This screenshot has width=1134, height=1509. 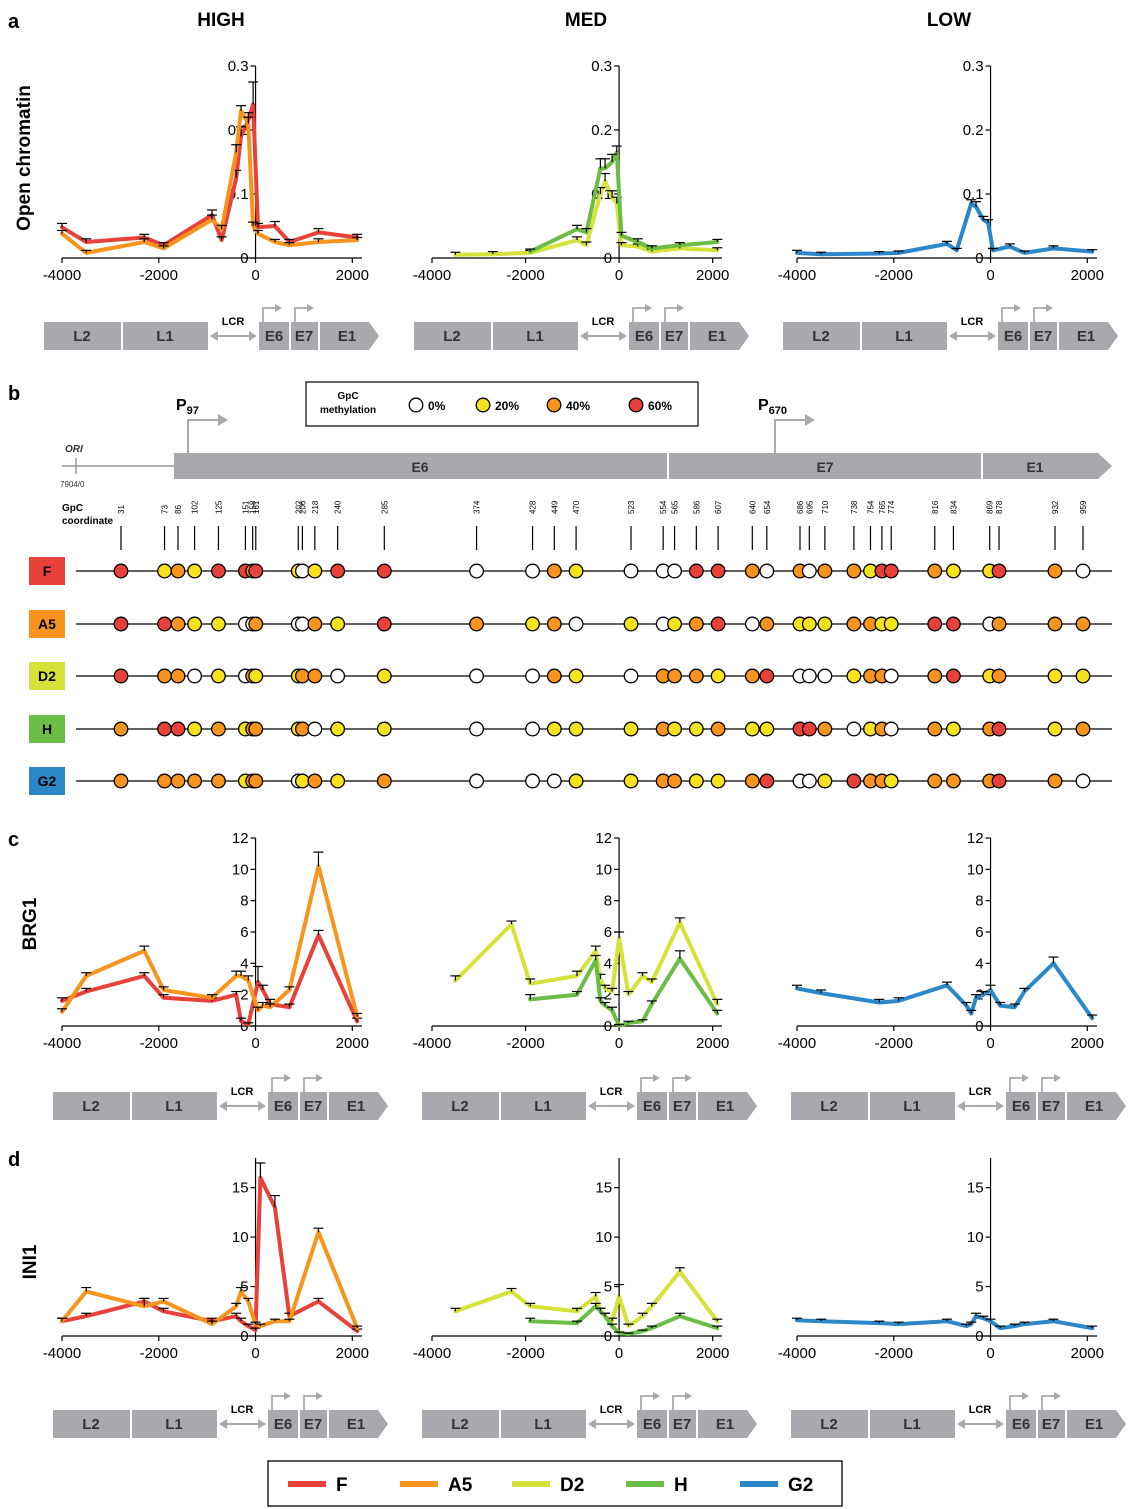 I want to click on gpc-coordinate-label: 686, so click(x=800, y=507).